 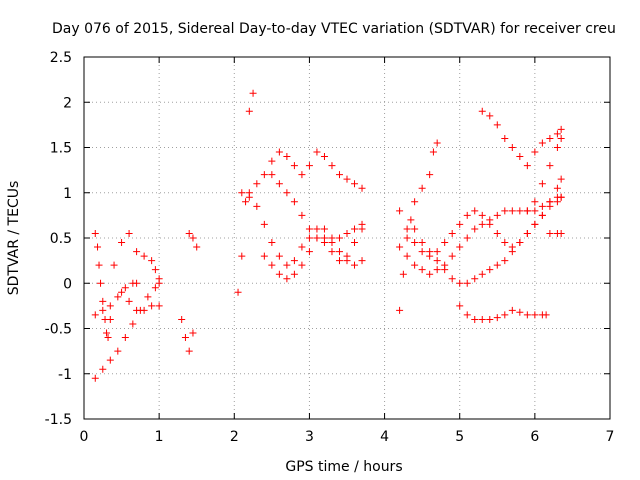 What do you see at coordinates (159, 437) in the screenshot?
I see `x-tick-label: 1` at bounding box center [159, 437].